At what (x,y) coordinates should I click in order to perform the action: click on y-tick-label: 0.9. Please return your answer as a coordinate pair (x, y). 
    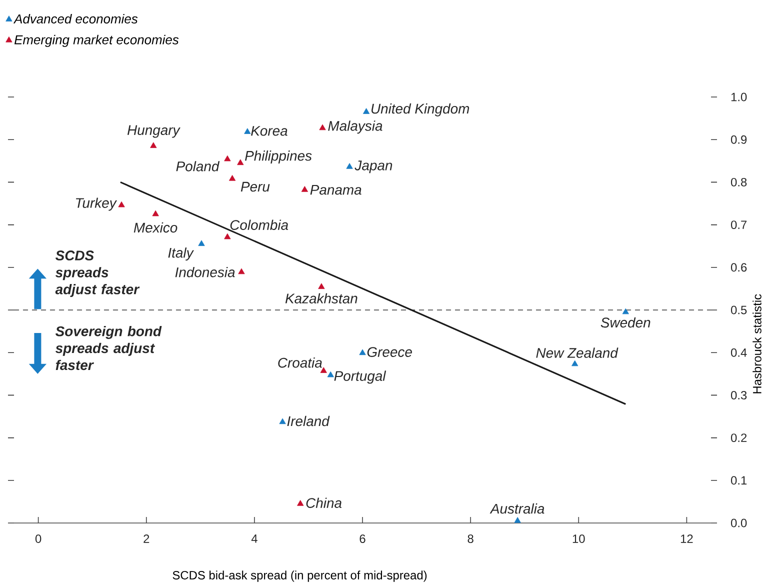
    Looking at the image, I should click on (738, 139).